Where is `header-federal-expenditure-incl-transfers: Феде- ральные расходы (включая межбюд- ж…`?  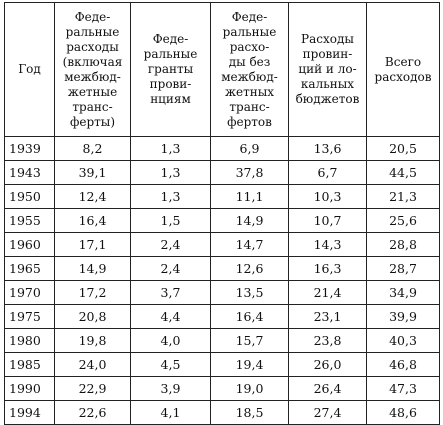
header-federal-expenditure-incl-transfers: Феде- ральные расходы (включая межбюд- ж… is located at coordinates (92, 69).